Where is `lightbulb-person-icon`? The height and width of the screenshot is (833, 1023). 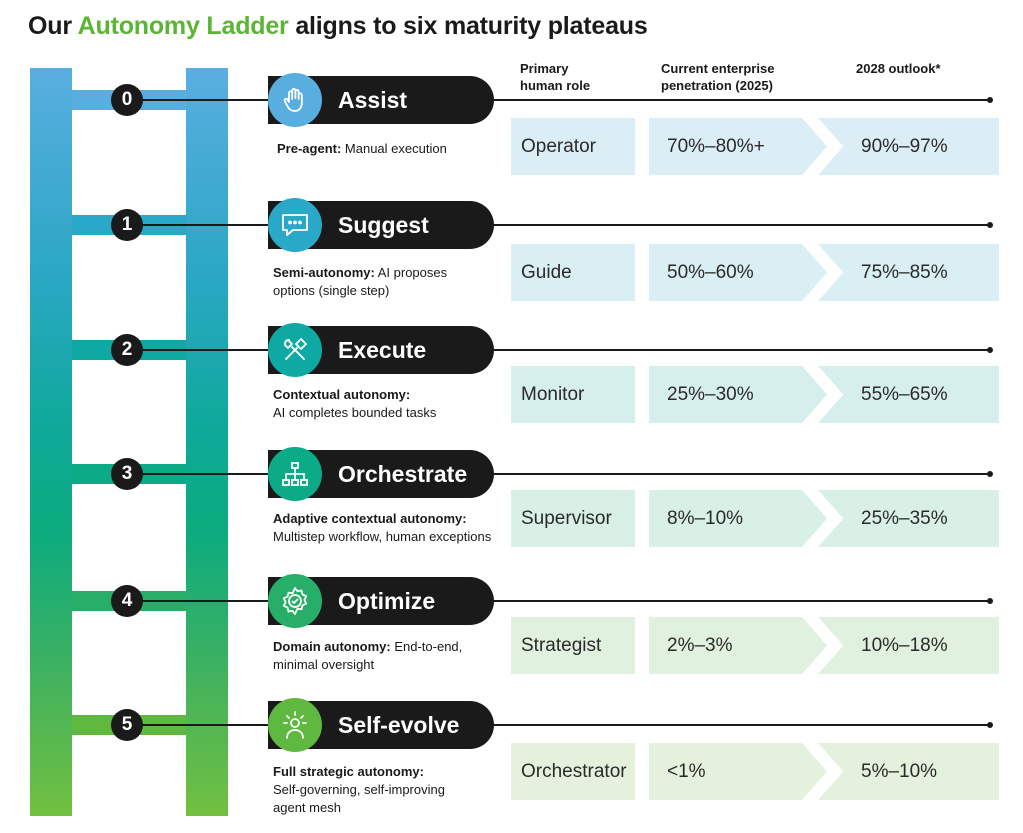 lightbulb-person-icon is located at coordinates (295, 725).